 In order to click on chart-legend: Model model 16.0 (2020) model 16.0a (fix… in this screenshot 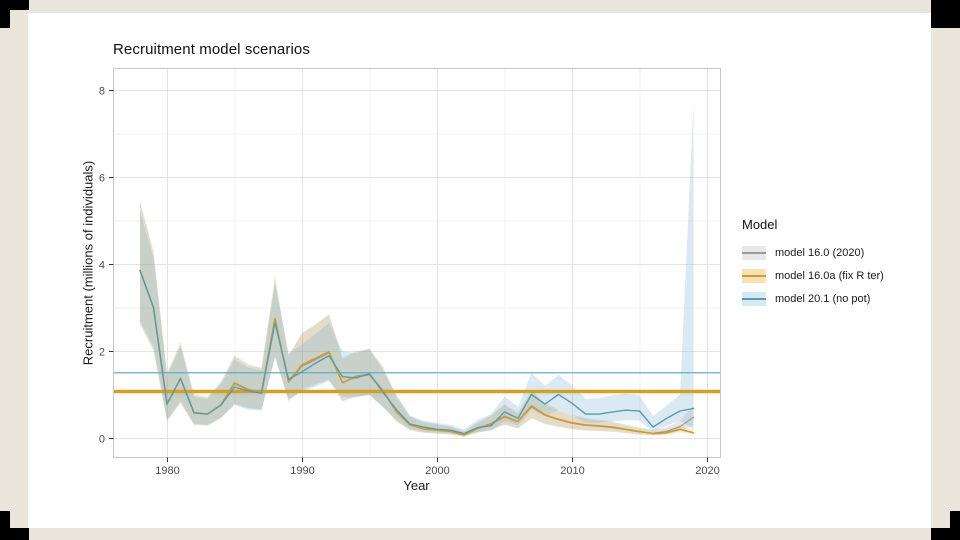, I will do `click(813, 263)`.